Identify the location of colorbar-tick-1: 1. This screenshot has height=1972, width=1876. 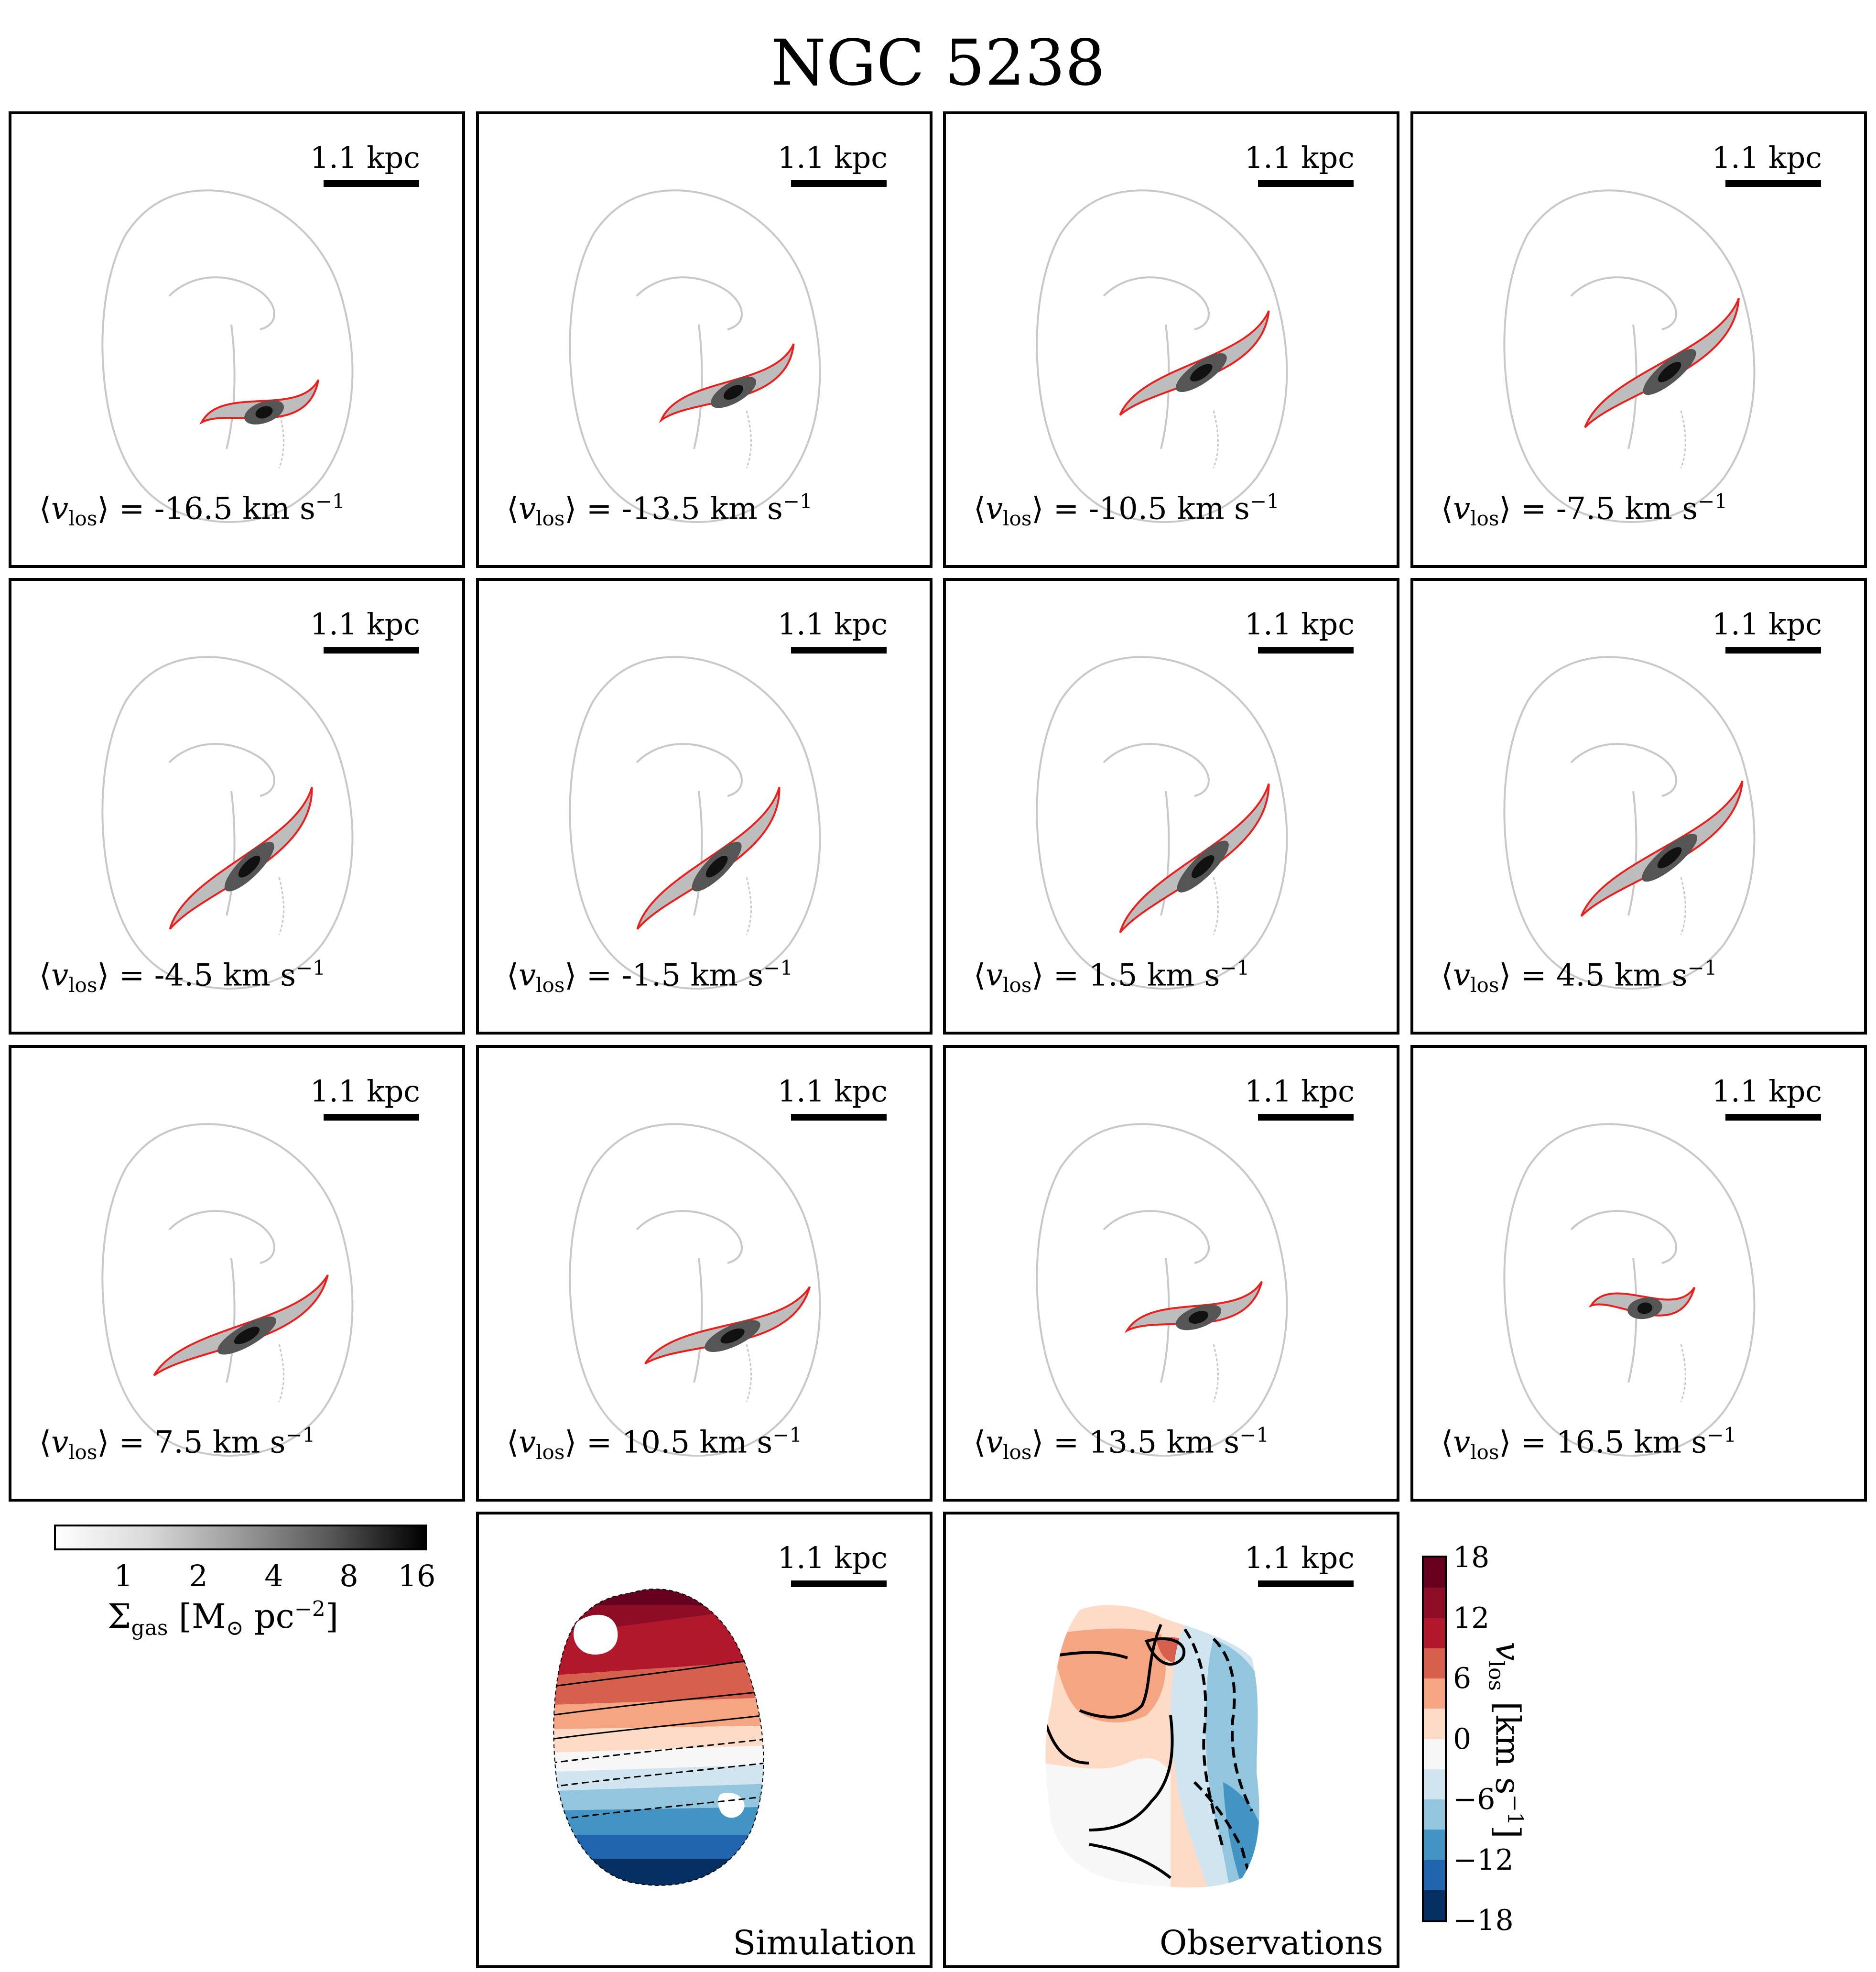
(123, 1575).